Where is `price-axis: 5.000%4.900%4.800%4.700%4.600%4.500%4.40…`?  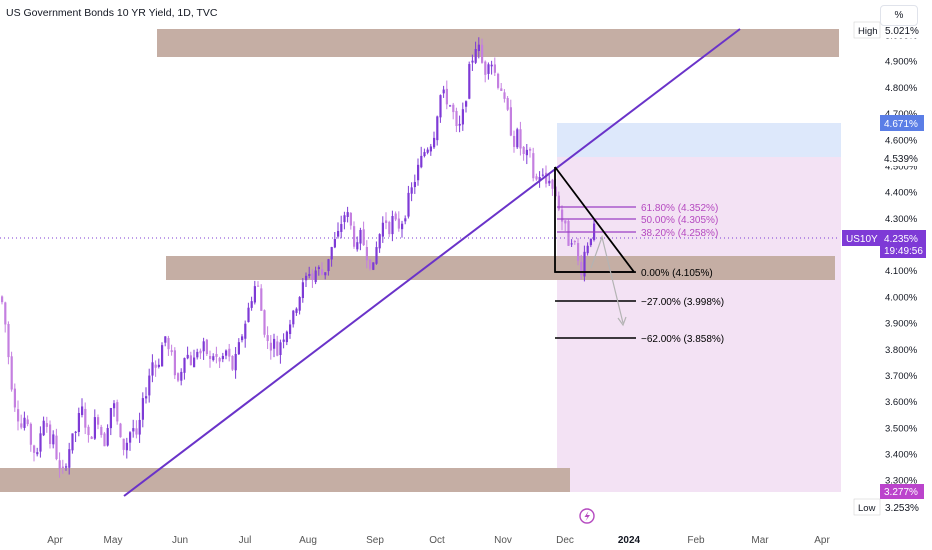 price-axis: 5.000%4.900%4.800%4.700%4.600%4.500%4.40… is located at coordinates (901, 271).